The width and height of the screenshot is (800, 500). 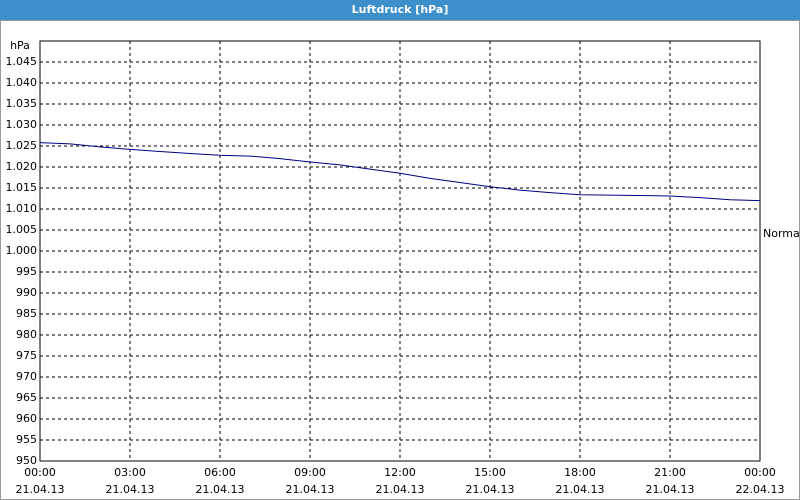 What do you see at coordinates (670, 472) in the screenshot?
I see `x-tick-label-line: 21:00` at bounding box center [670, 472].